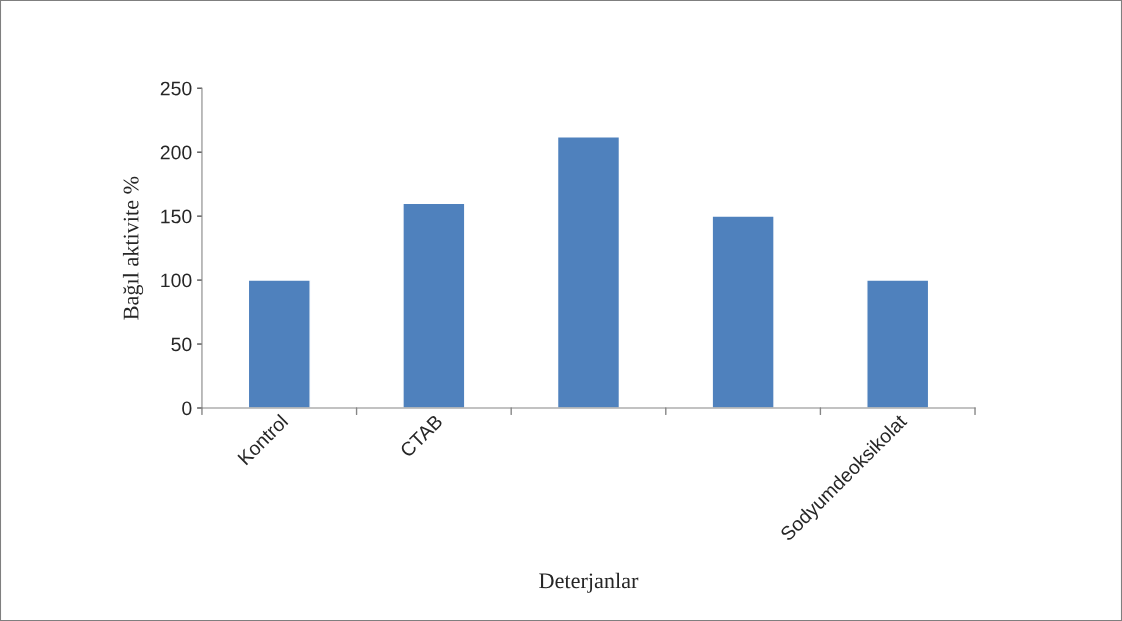  I want to click on x-axis-title: Deterjanlar, so click(589, 582).